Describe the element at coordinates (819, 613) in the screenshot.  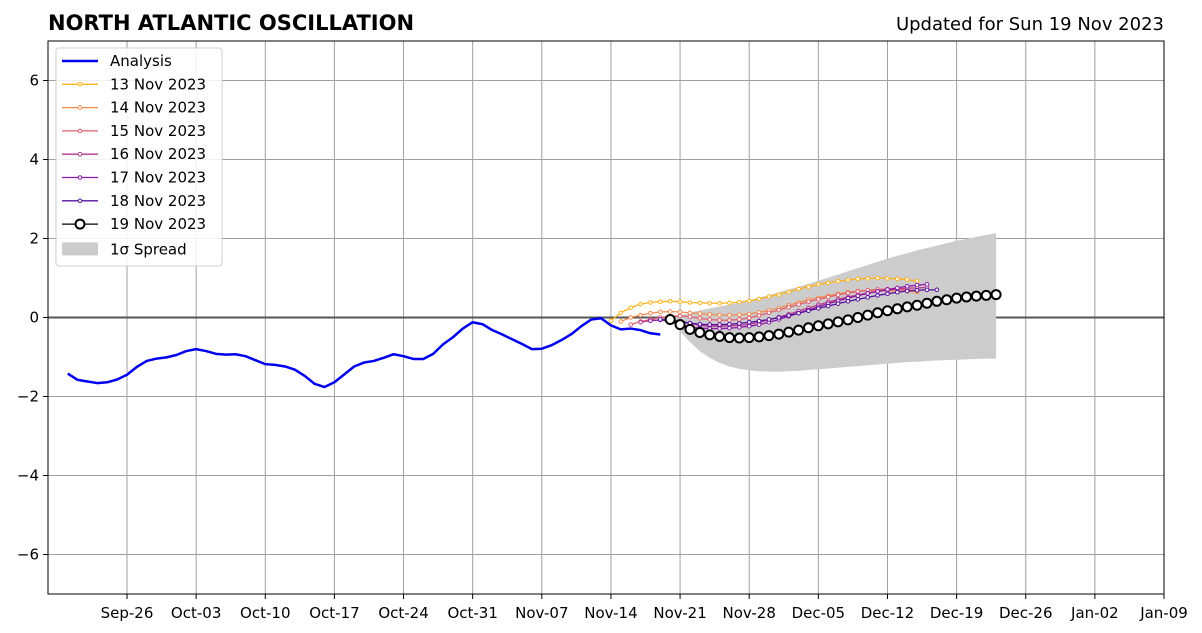
I see `x-tick-label: Dec-05` at that location.